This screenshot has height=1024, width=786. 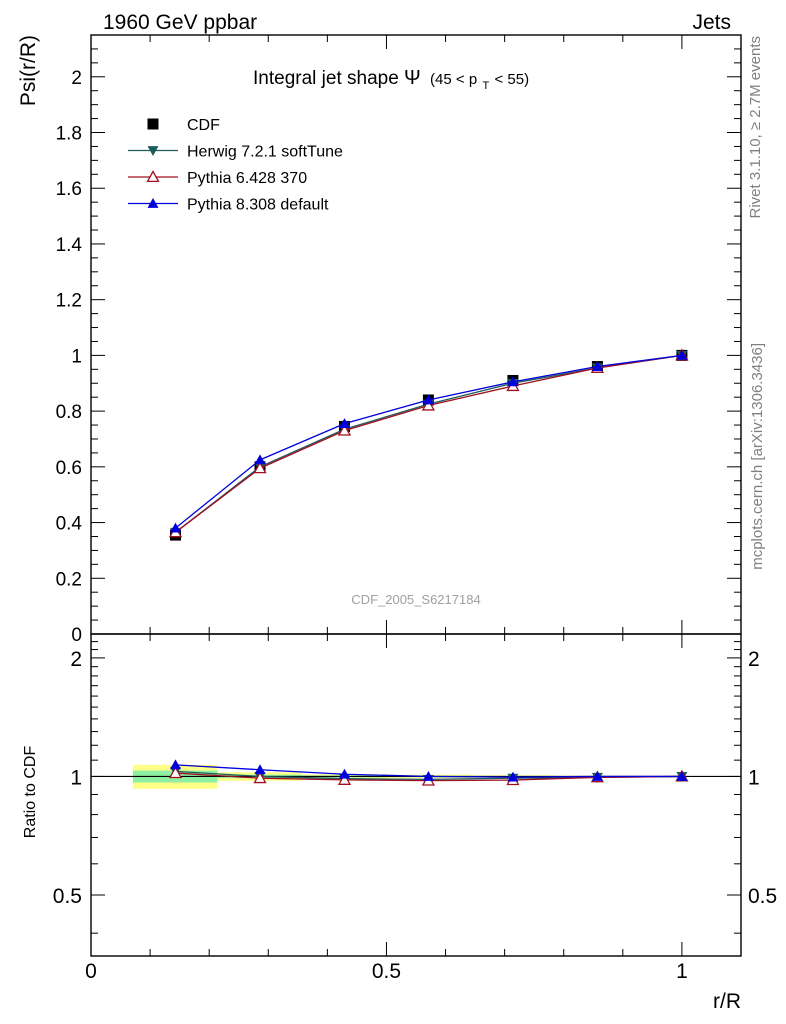 I want to click on main-y-tick-label: 0.8, so click(x=69, y=412).